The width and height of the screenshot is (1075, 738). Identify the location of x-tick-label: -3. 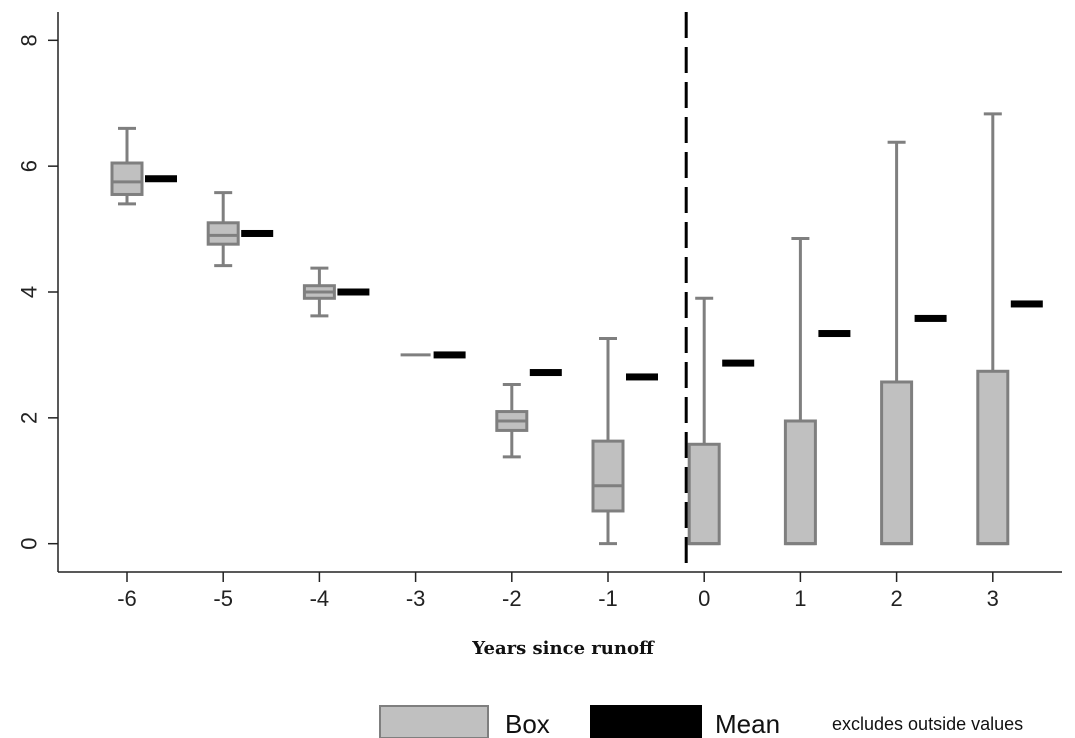
(416, 598).